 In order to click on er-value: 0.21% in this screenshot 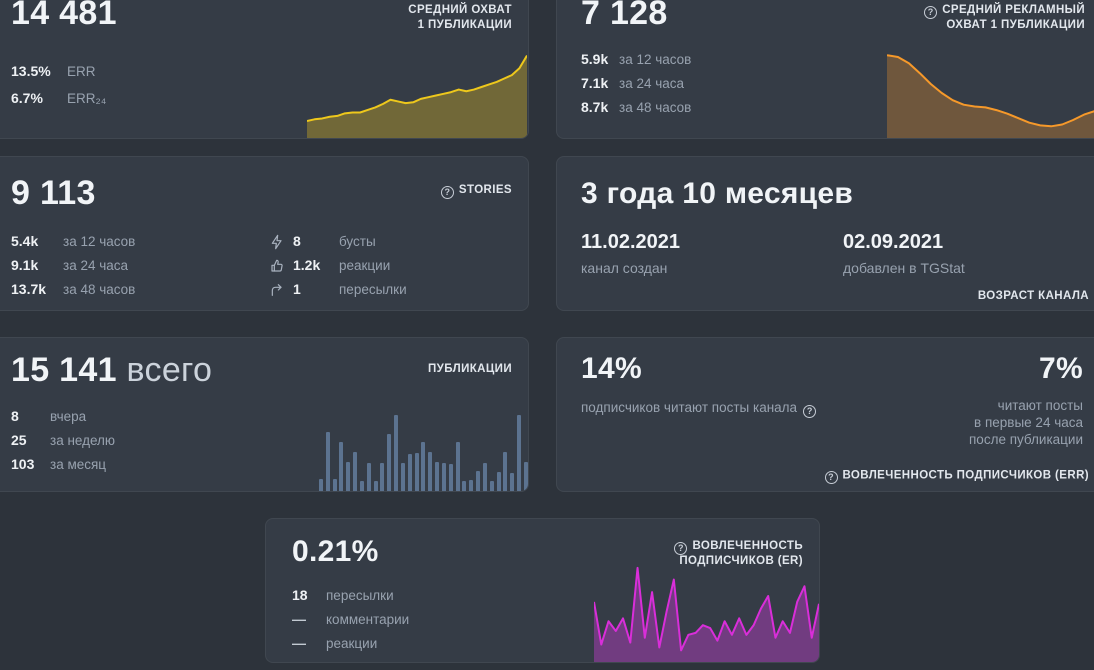, I will do `click(335, 551)`.